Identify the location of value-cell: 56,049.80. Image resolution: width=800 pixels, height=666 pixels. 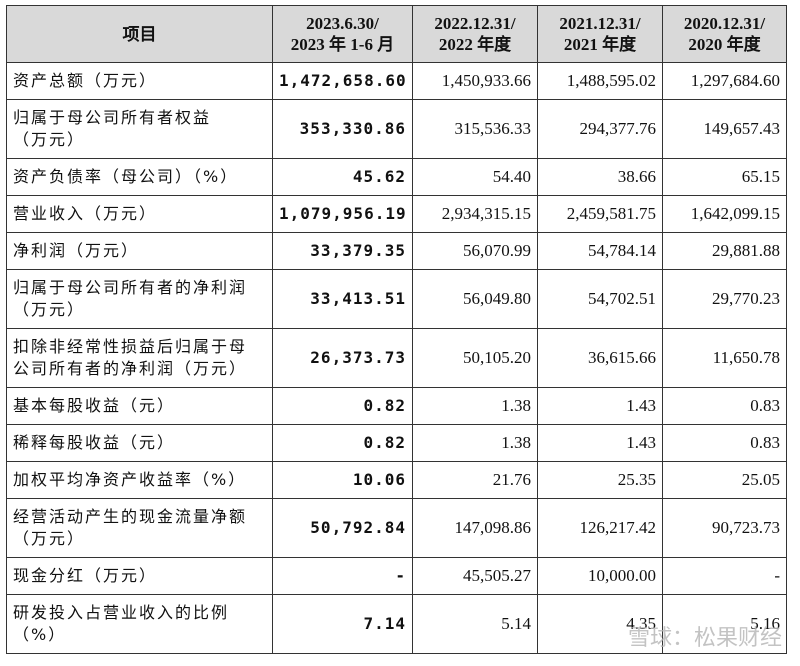
(475, 299).